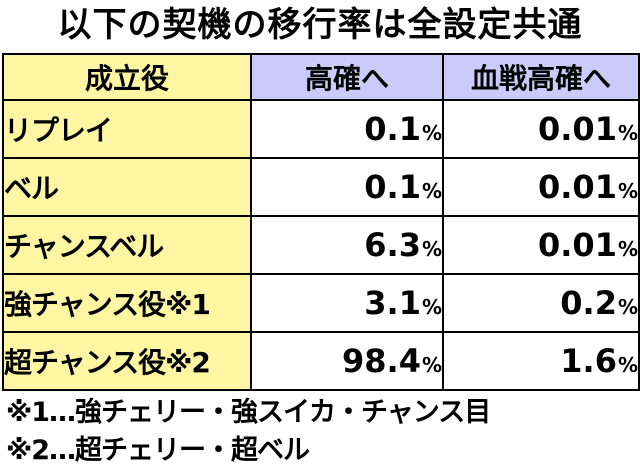  I want to click on high-prob-cell: 6.3%, so click(347, 245).